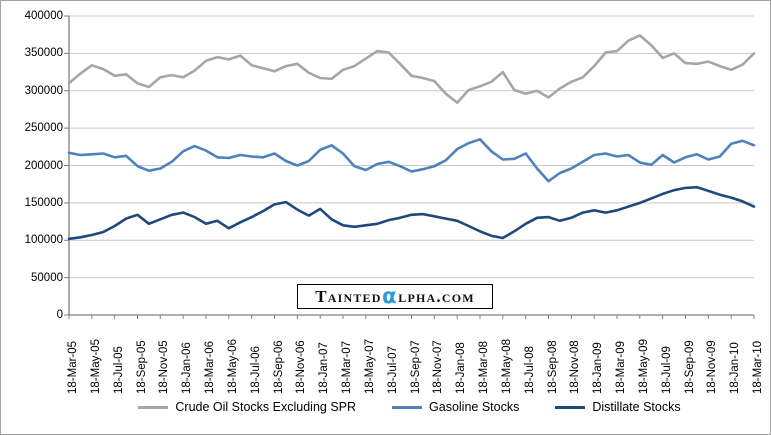 The height and width of the screenshot is (435, 771). I want to click on x-axis-tick-label: 18-Sep-07, so click(415, 367).